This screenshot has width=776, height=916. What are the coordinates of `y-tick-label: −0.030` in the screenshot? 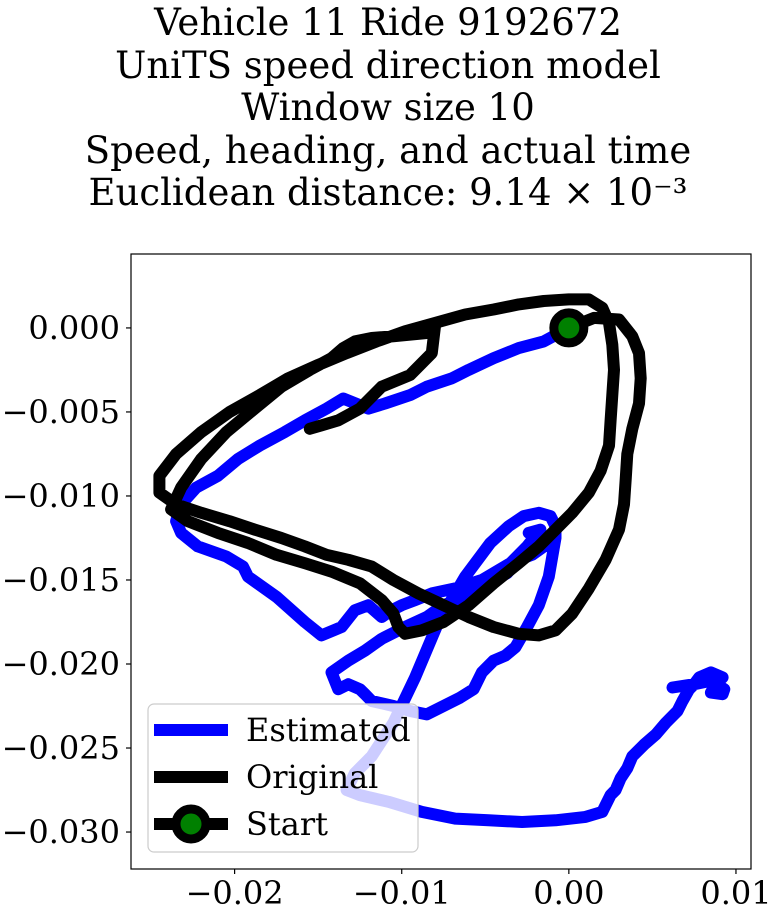 It's located at (61, 832).